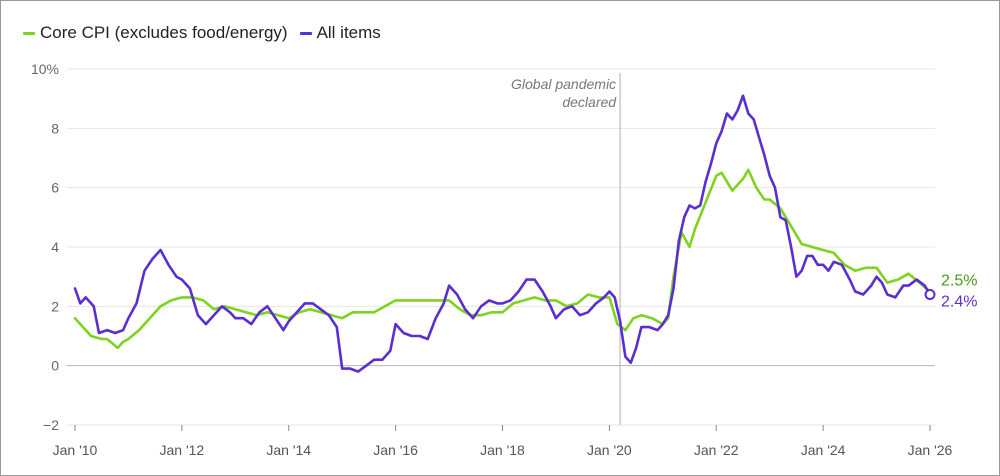 This screenshot has width=1000, height=476. I want to click on end-labels: 2.5% 2.4%, so click(950, 291).